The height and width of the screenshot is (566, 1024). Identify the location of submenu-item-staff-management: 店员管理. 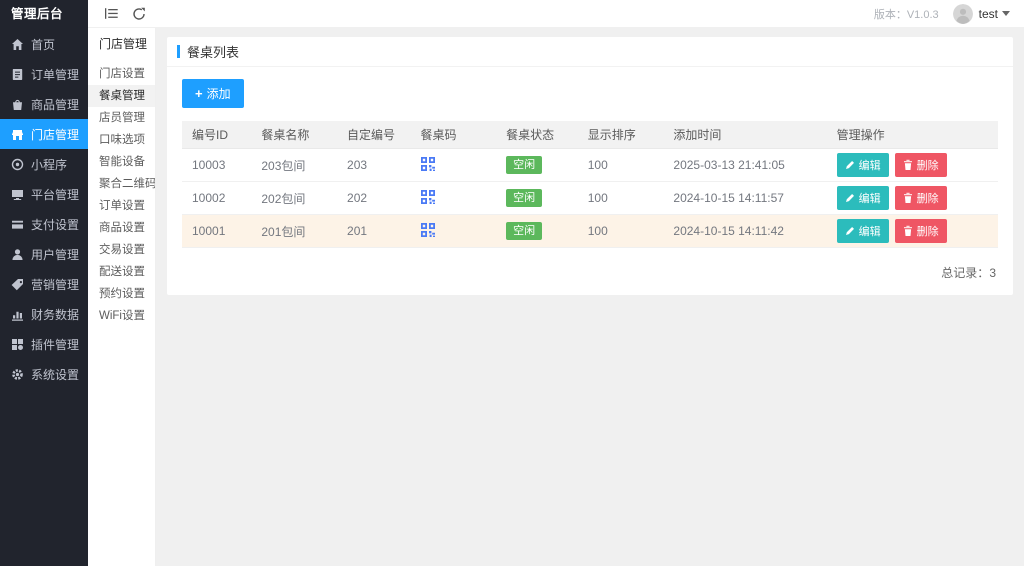
(122, 118).